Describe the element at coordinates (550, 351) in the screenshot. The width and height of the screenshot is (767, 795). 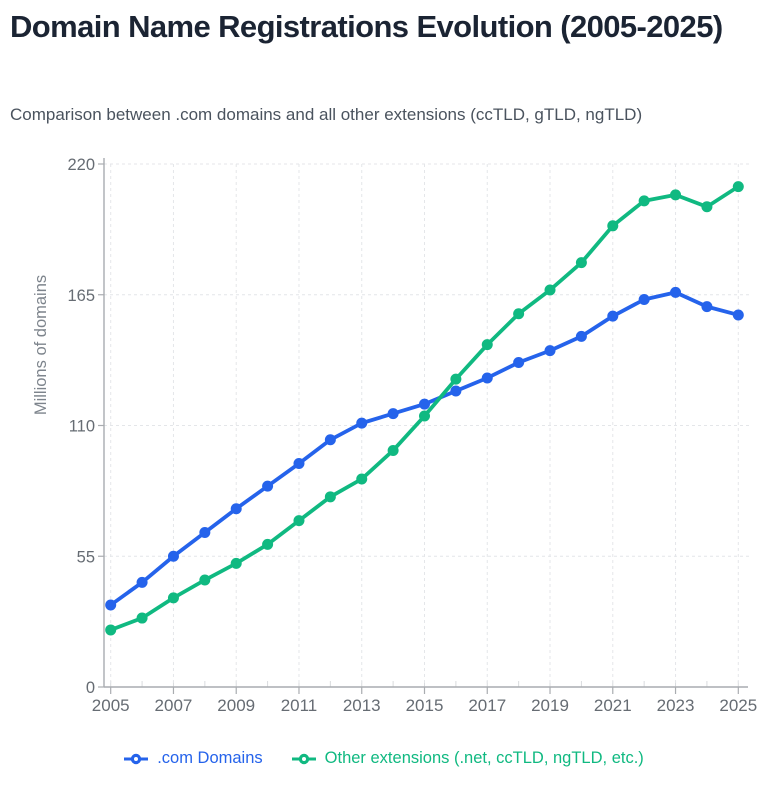
I see `data-point-s0-2019` at that location.